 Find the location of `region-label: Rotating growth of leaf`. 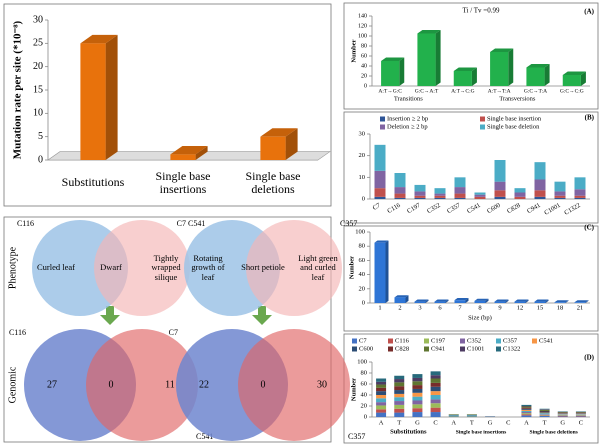

region-label: Rotating growth of leaf is located at coordinates (208, 267).